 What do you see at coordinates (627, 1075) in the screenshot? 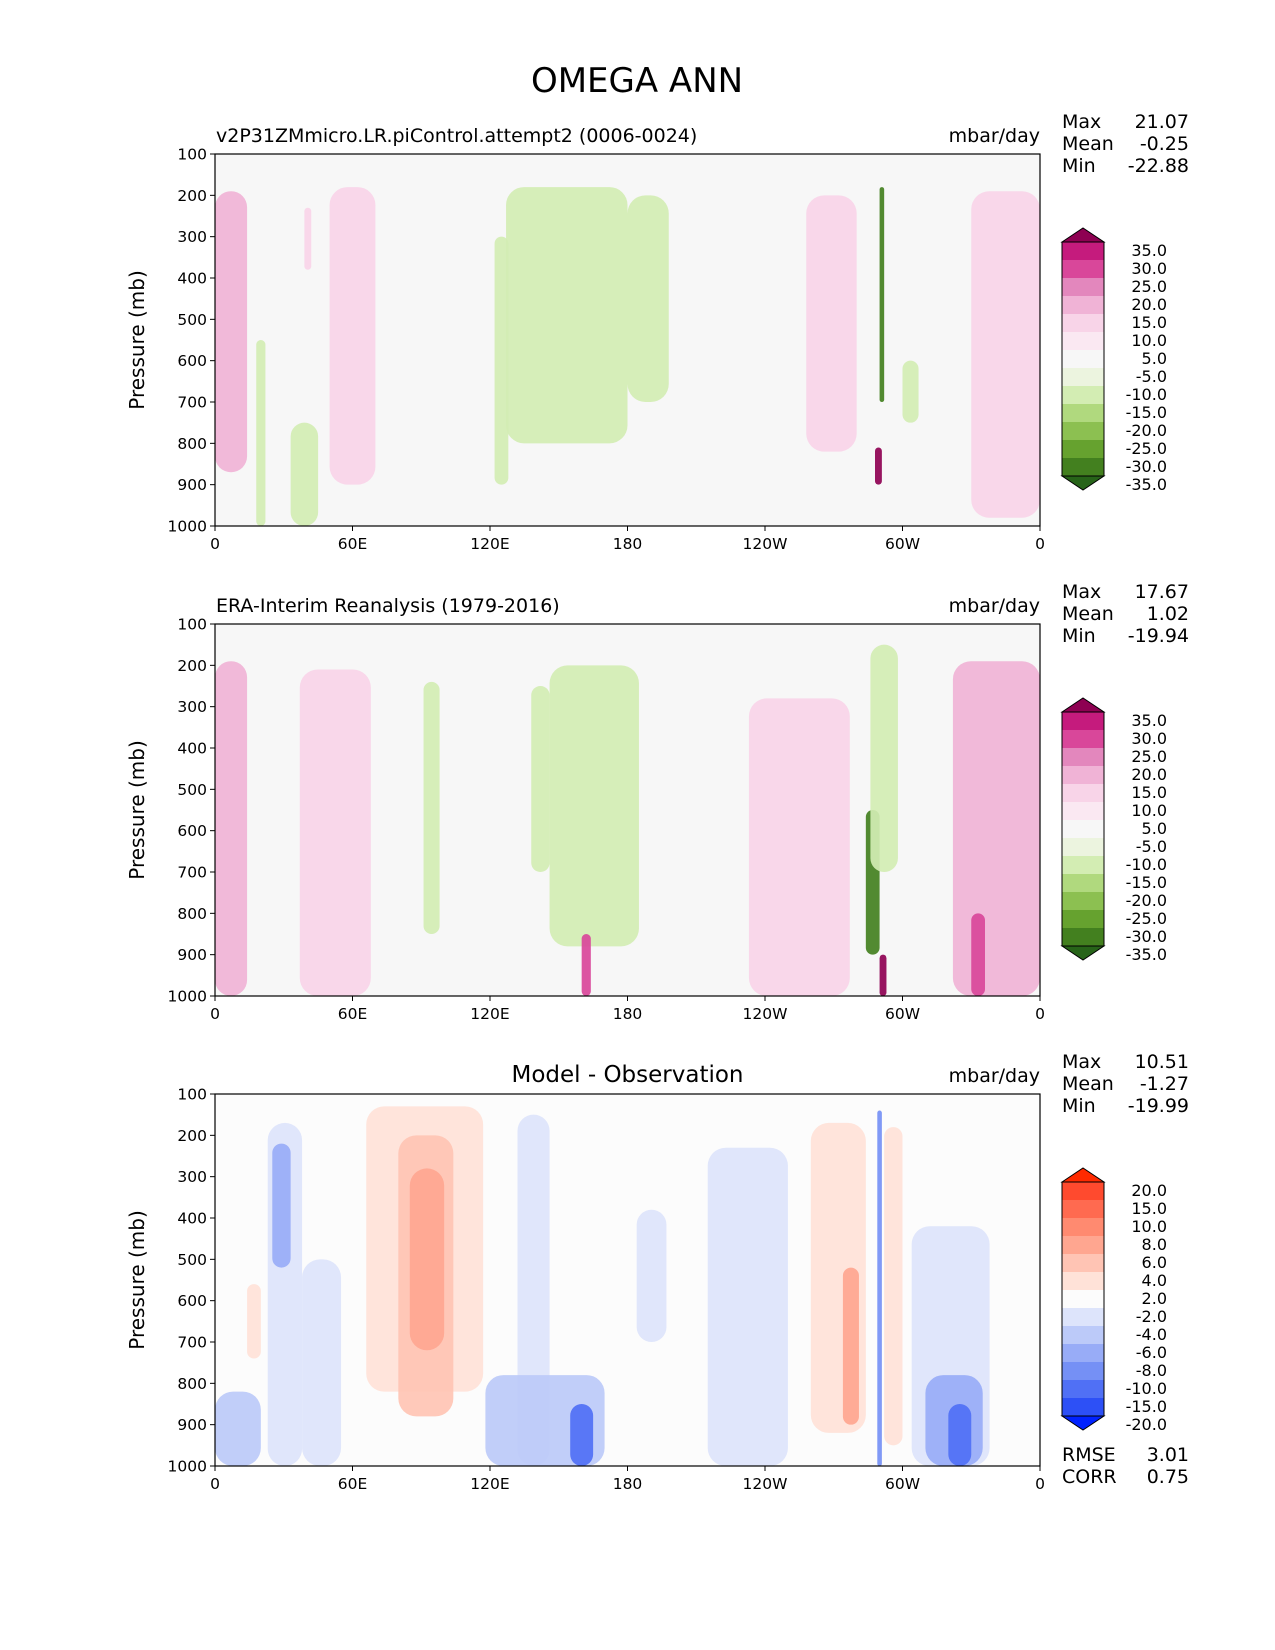
I see `panel-title: Model - Observation` at bounding box center [627, 1075].